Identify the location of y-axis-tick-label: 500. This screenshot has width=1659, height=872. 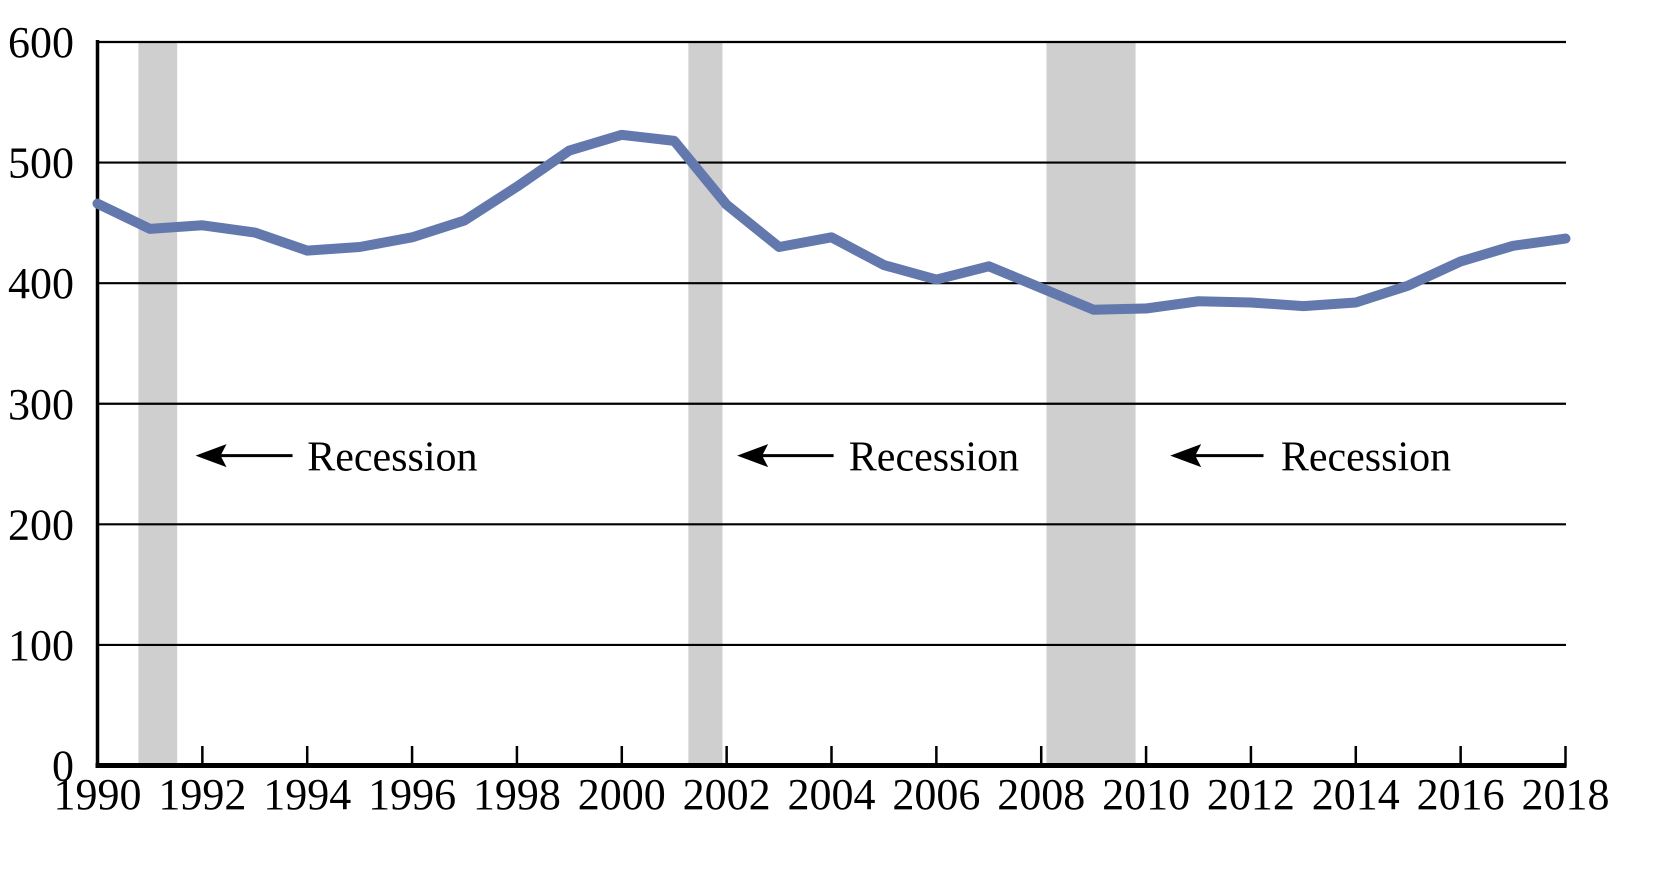
(41, 163).